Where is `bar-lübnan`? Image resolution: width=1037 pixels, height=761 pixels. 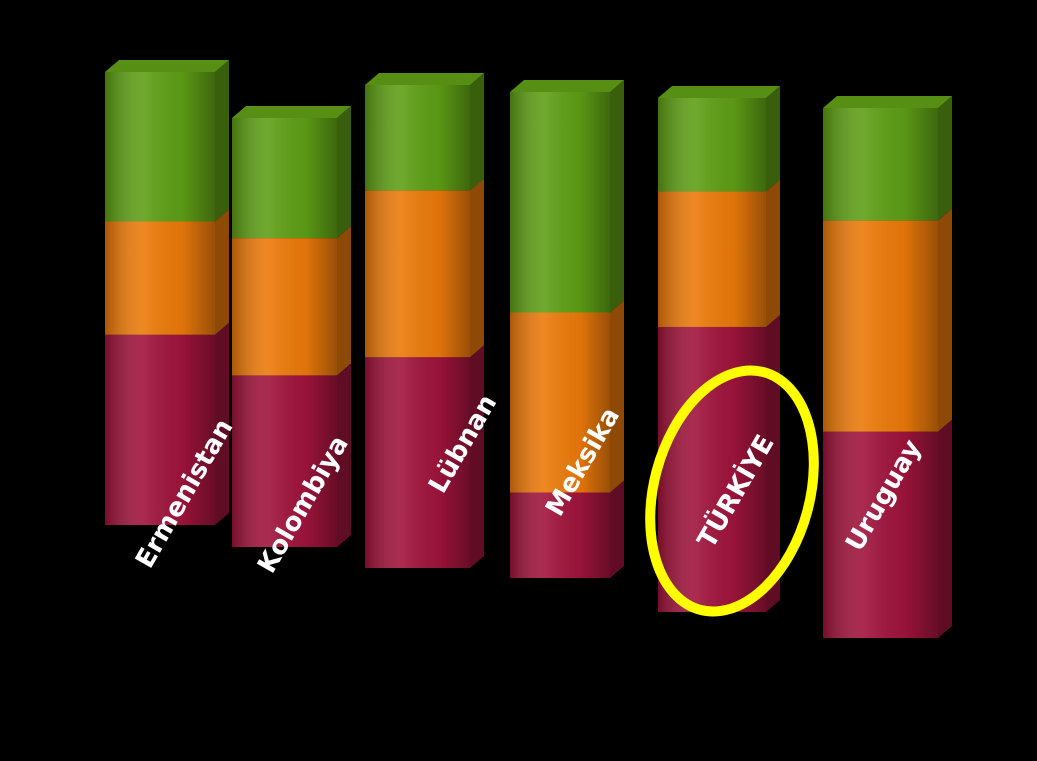 bar-lübnan is located at coordinates (424, 320).